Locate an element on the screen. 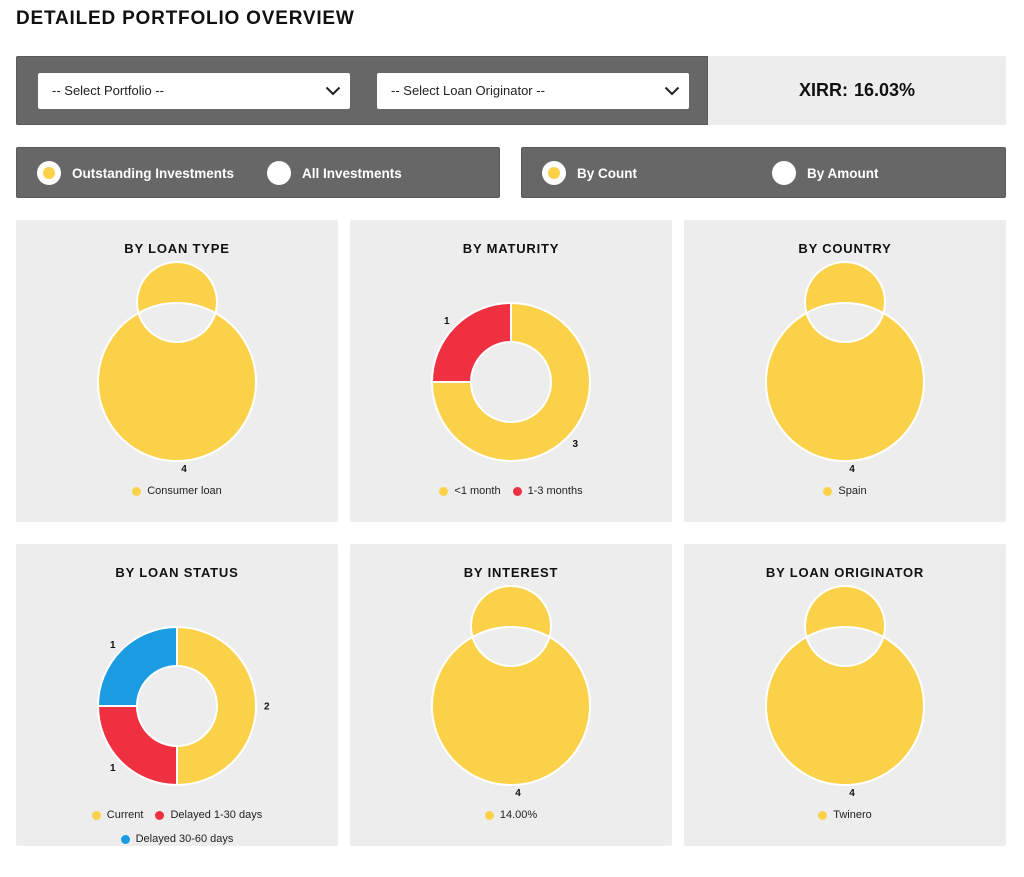 The height and width of the screenshot is (877, 1024). legend-item-delayed-30-60-days: Delayed 30-60 days is located at coordinates (177, 839).